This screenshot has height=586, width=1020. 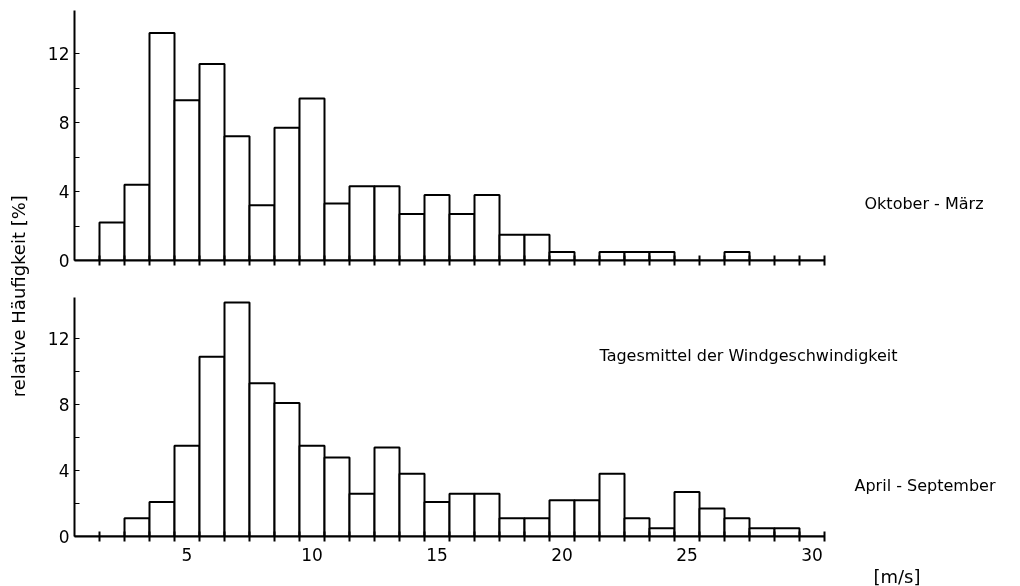 What do you see at coordinates (437, 554) in the screenshot?
I see `x-tick-label: 15` at bounding box center [437, 554].